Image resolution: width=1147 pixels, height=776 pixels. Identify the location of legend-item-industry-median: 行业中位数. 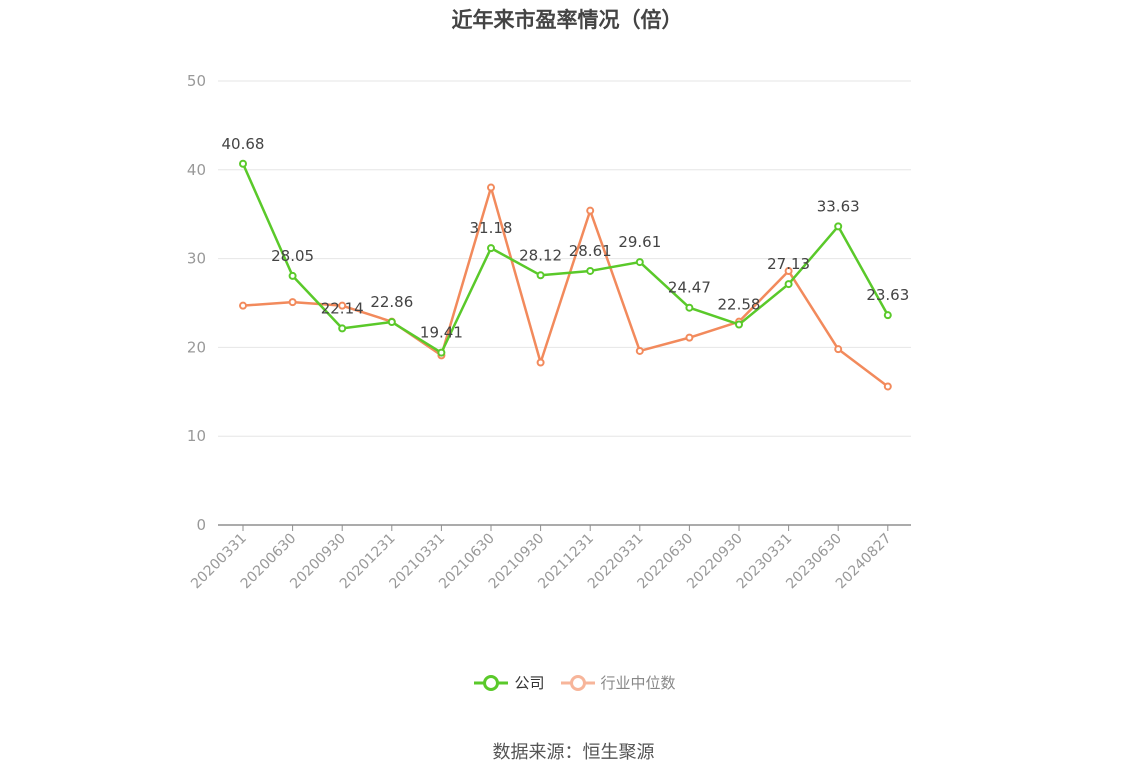
(618, 682).